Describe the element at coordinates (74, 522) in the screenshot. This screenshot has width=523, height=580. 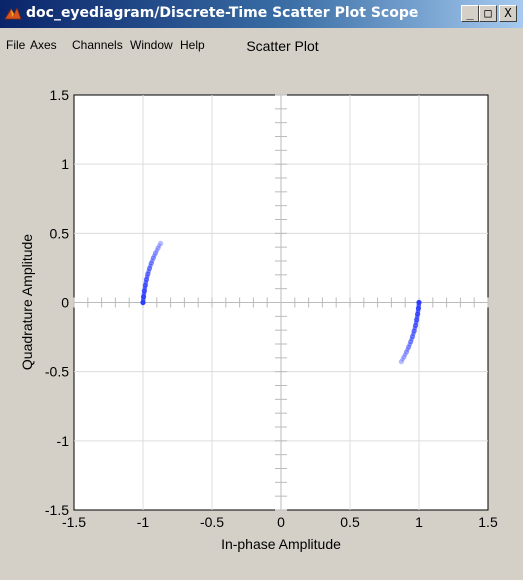
I see `x-tick-label: -1.5` at that location.